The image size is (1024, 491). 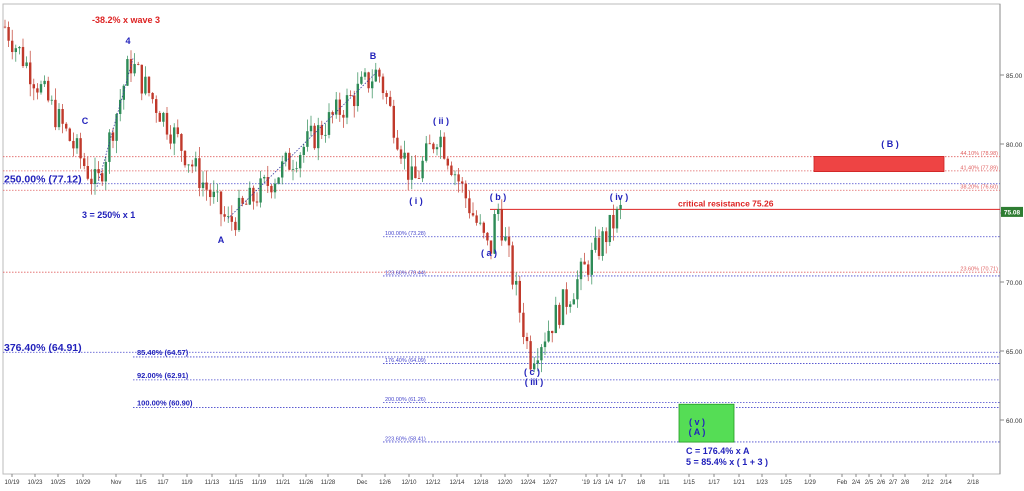 What do you see at coordinates (739, 483) in the screenshot?
I see `x-tick-label: 1/21` at bounding box center [739, 483].